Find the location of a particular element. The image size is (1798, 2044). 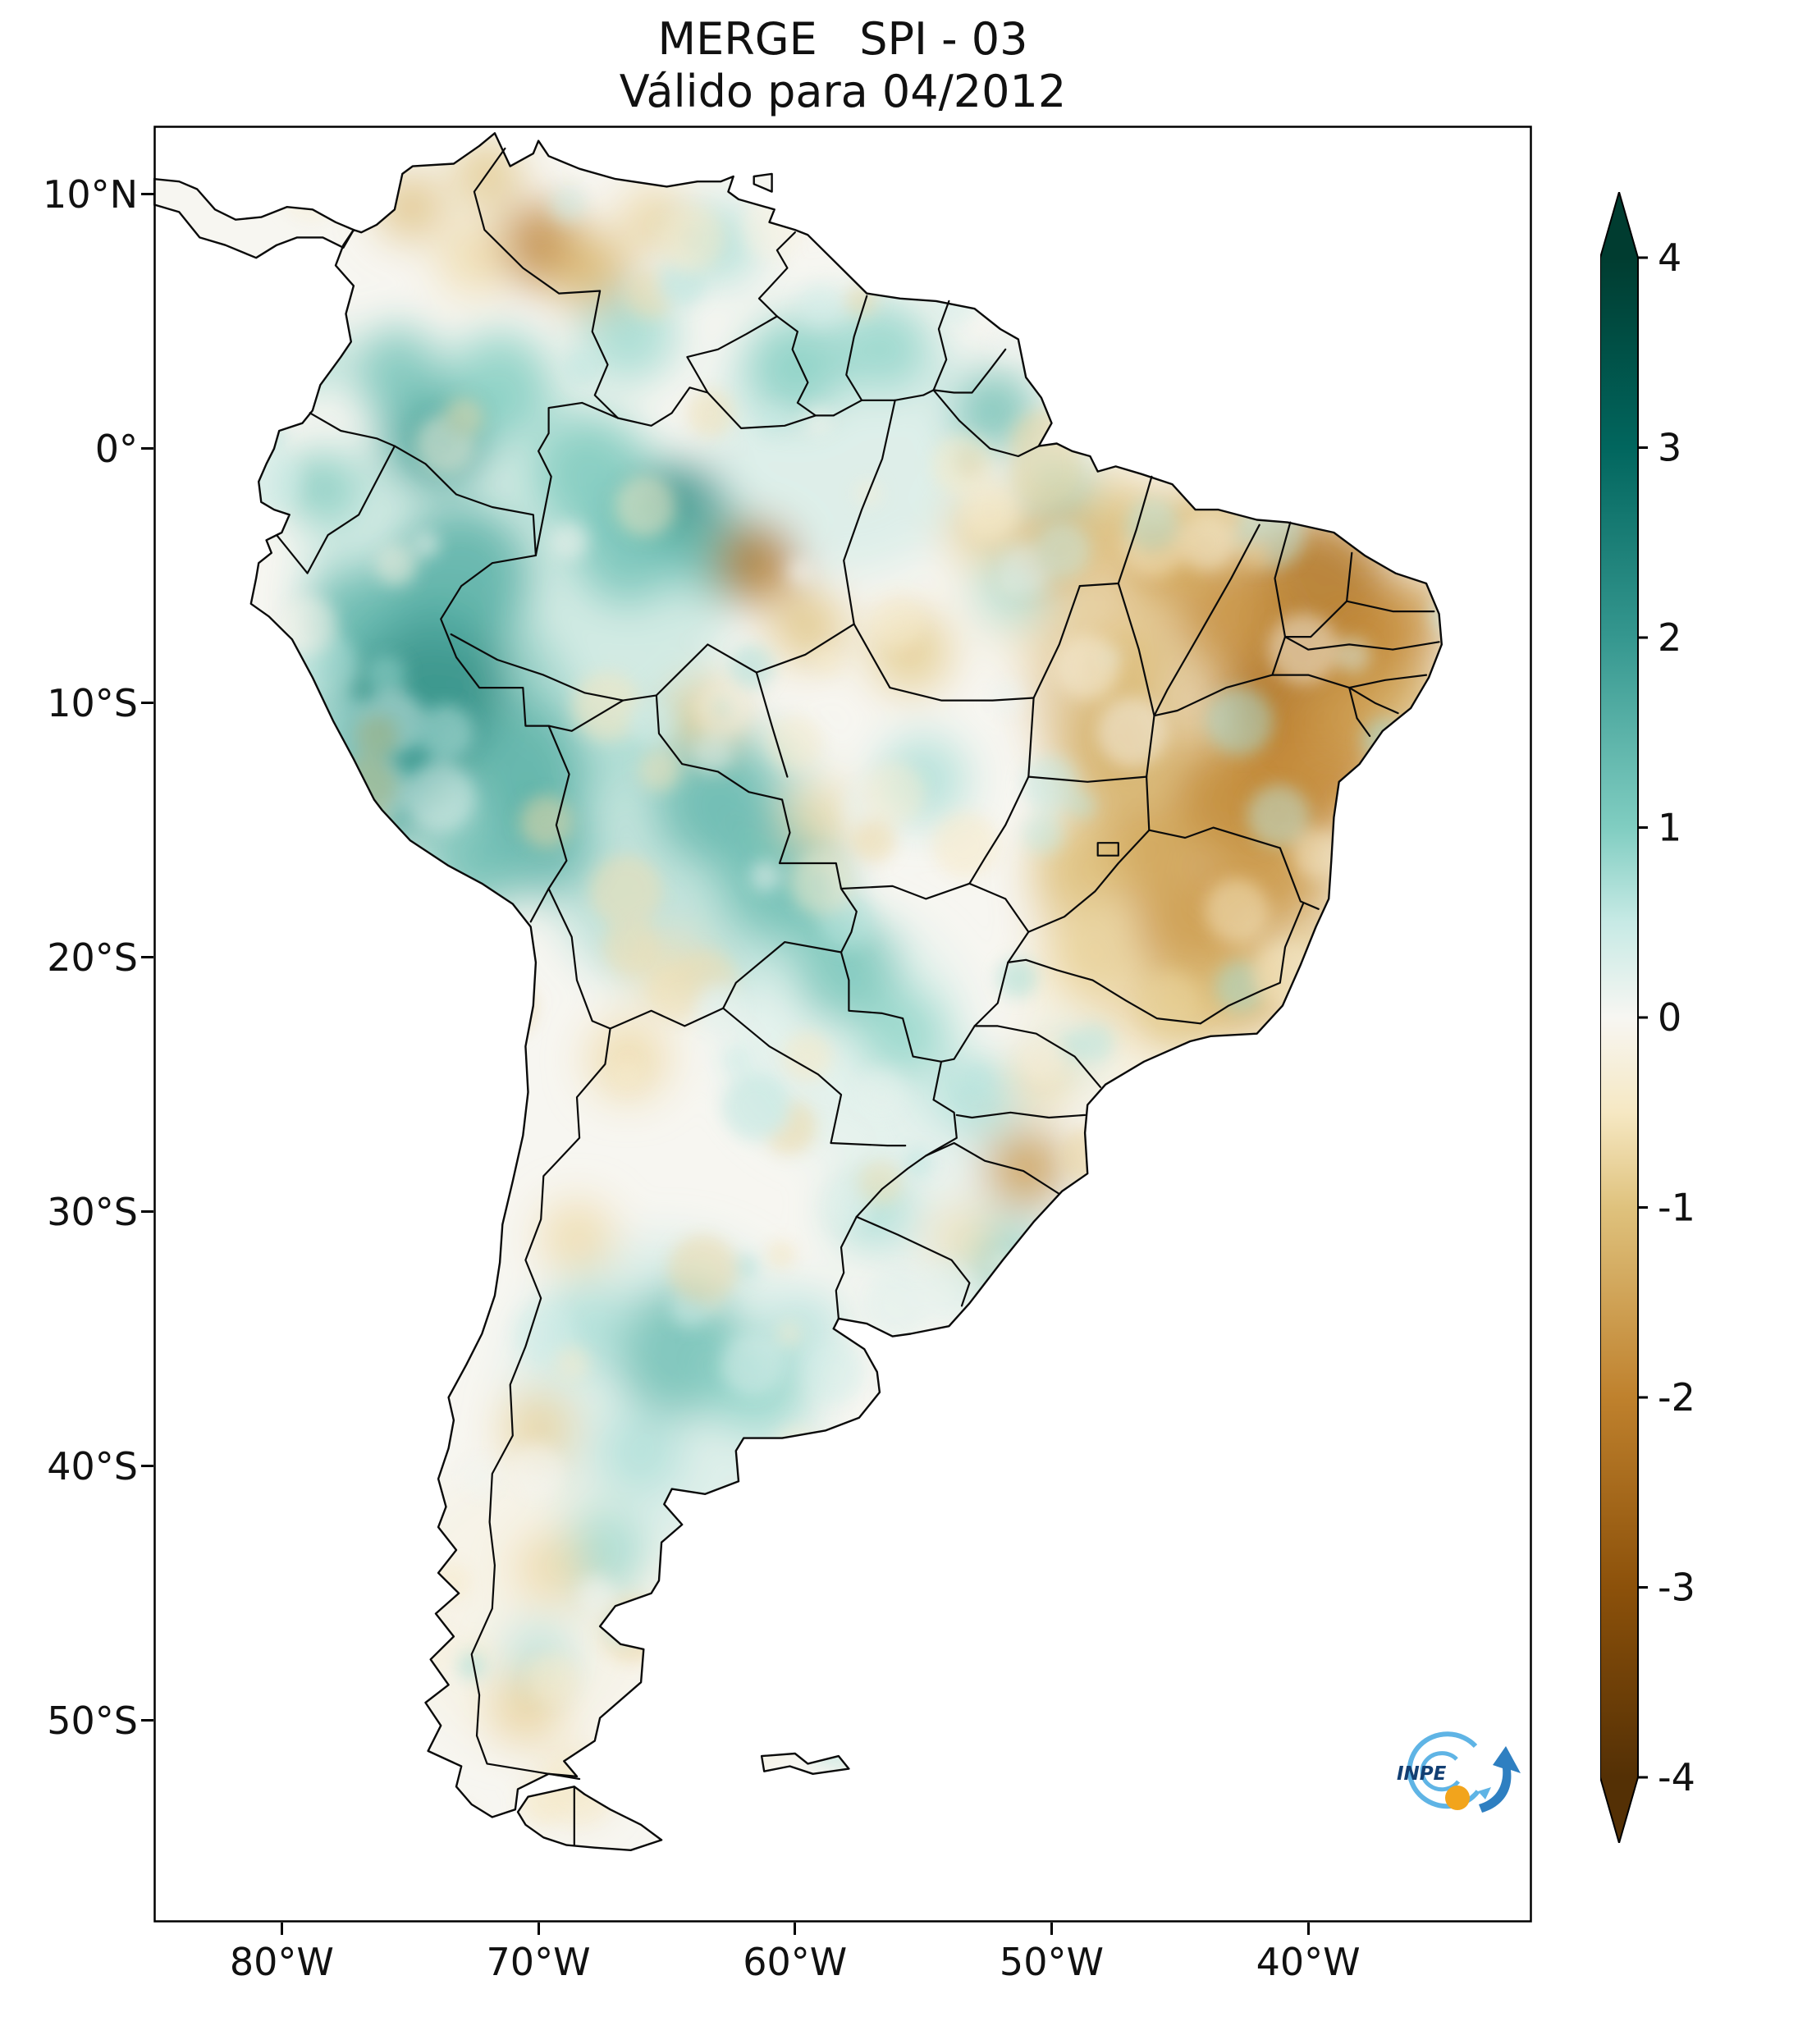

lat-tick-label: 20°S is located at coordinates (92, 957).